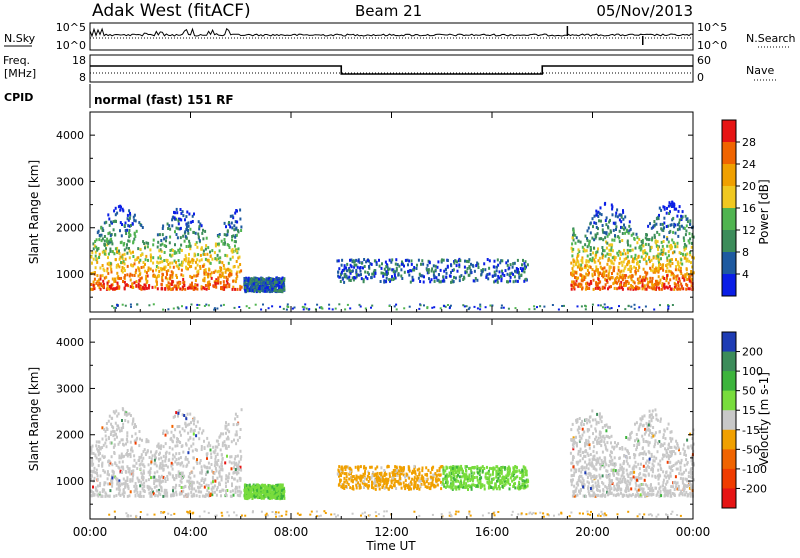 This screenshot has width=800, height=558. Describe the element at coordinates (391, 36) in the screenshot. I see `noise-panel` at that location.